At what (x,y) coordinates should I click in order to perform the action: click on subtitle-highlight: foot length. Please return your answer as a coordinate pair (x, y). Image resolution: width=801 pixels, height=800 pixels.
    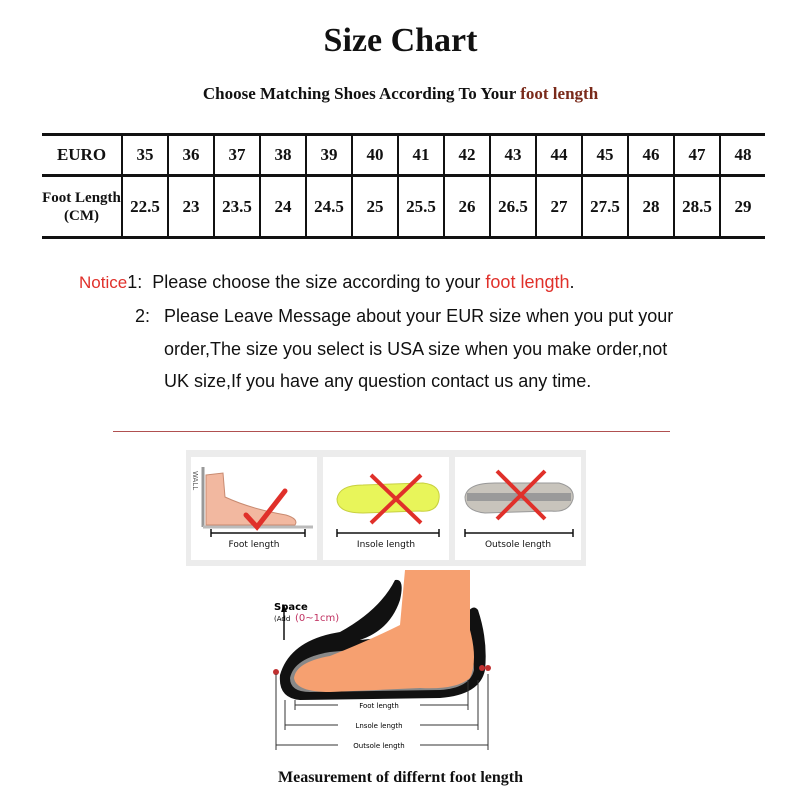
    Looking at the image, I should click on (559, 93).